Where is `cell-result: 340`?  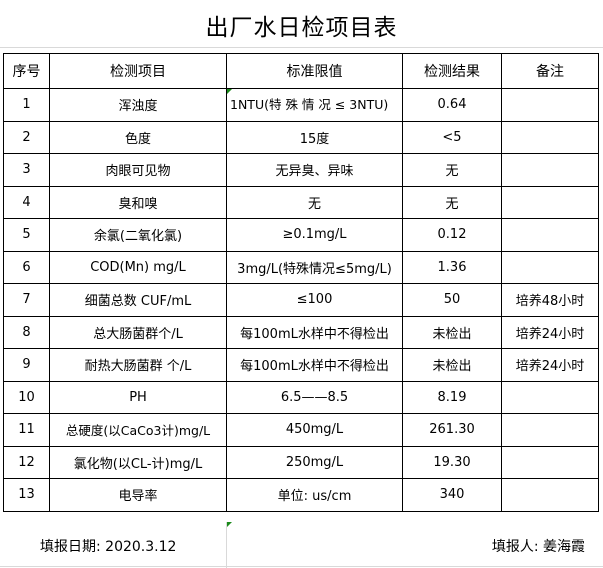 cell-result: 340 is located at coordinates (452, 495).